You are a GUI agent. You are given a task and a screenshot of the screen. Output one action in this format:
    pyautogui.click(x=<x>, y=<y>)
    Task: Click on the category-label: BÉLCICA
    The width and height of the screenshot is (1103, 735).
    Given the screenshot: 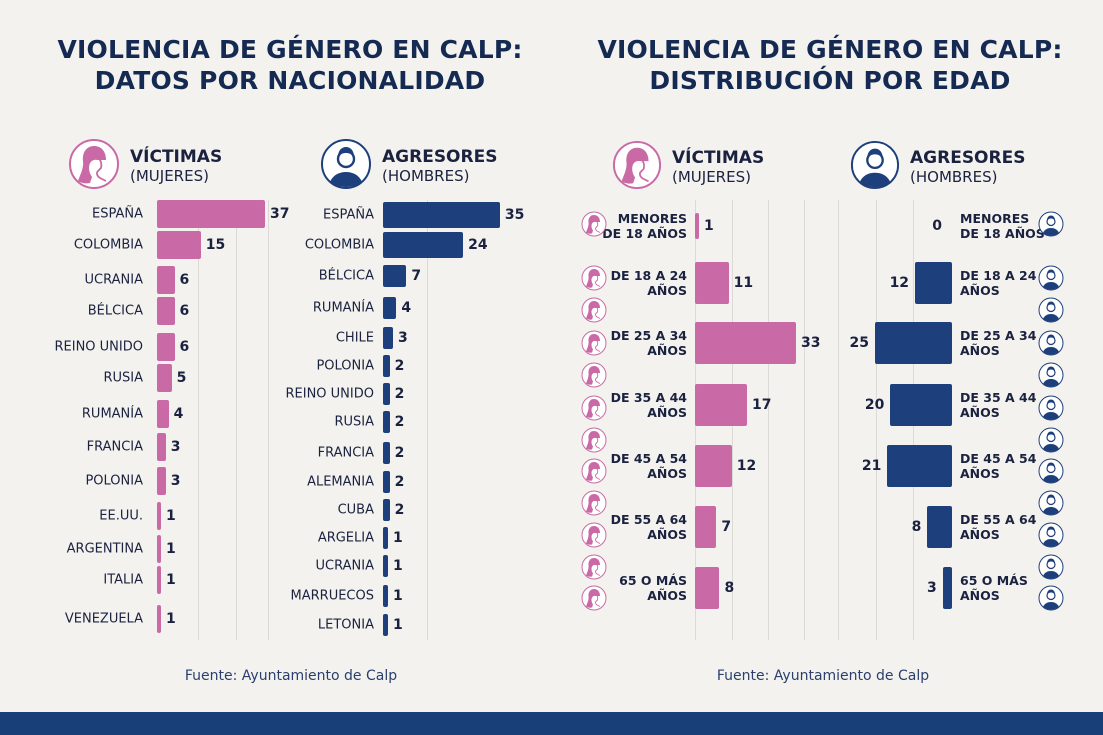 What is the action you would take?
    pyautogui.click(x=115, y=311)
    